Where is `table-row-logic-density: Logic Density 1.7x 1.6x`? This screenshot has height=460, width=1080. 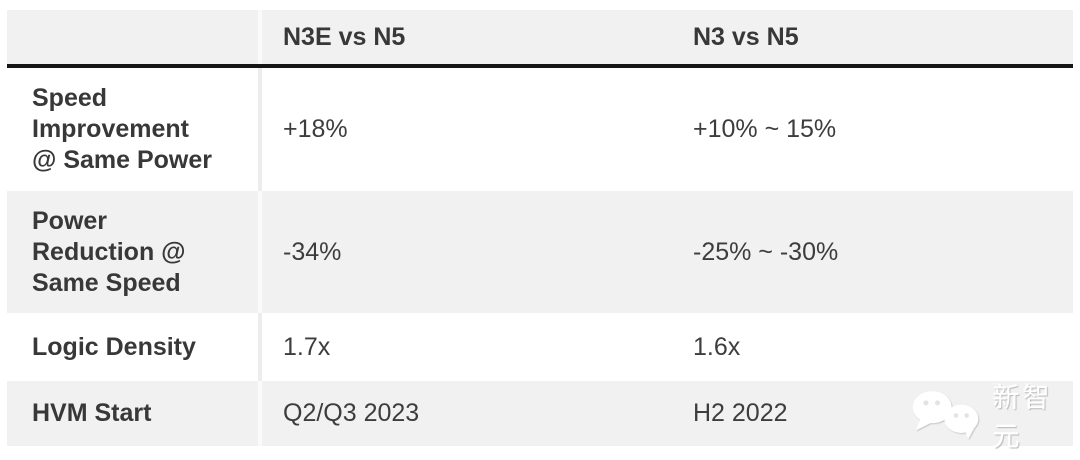 table-row-logic-density: Logic Density 1.7x 1.6x is located at coordinates (540, 347).